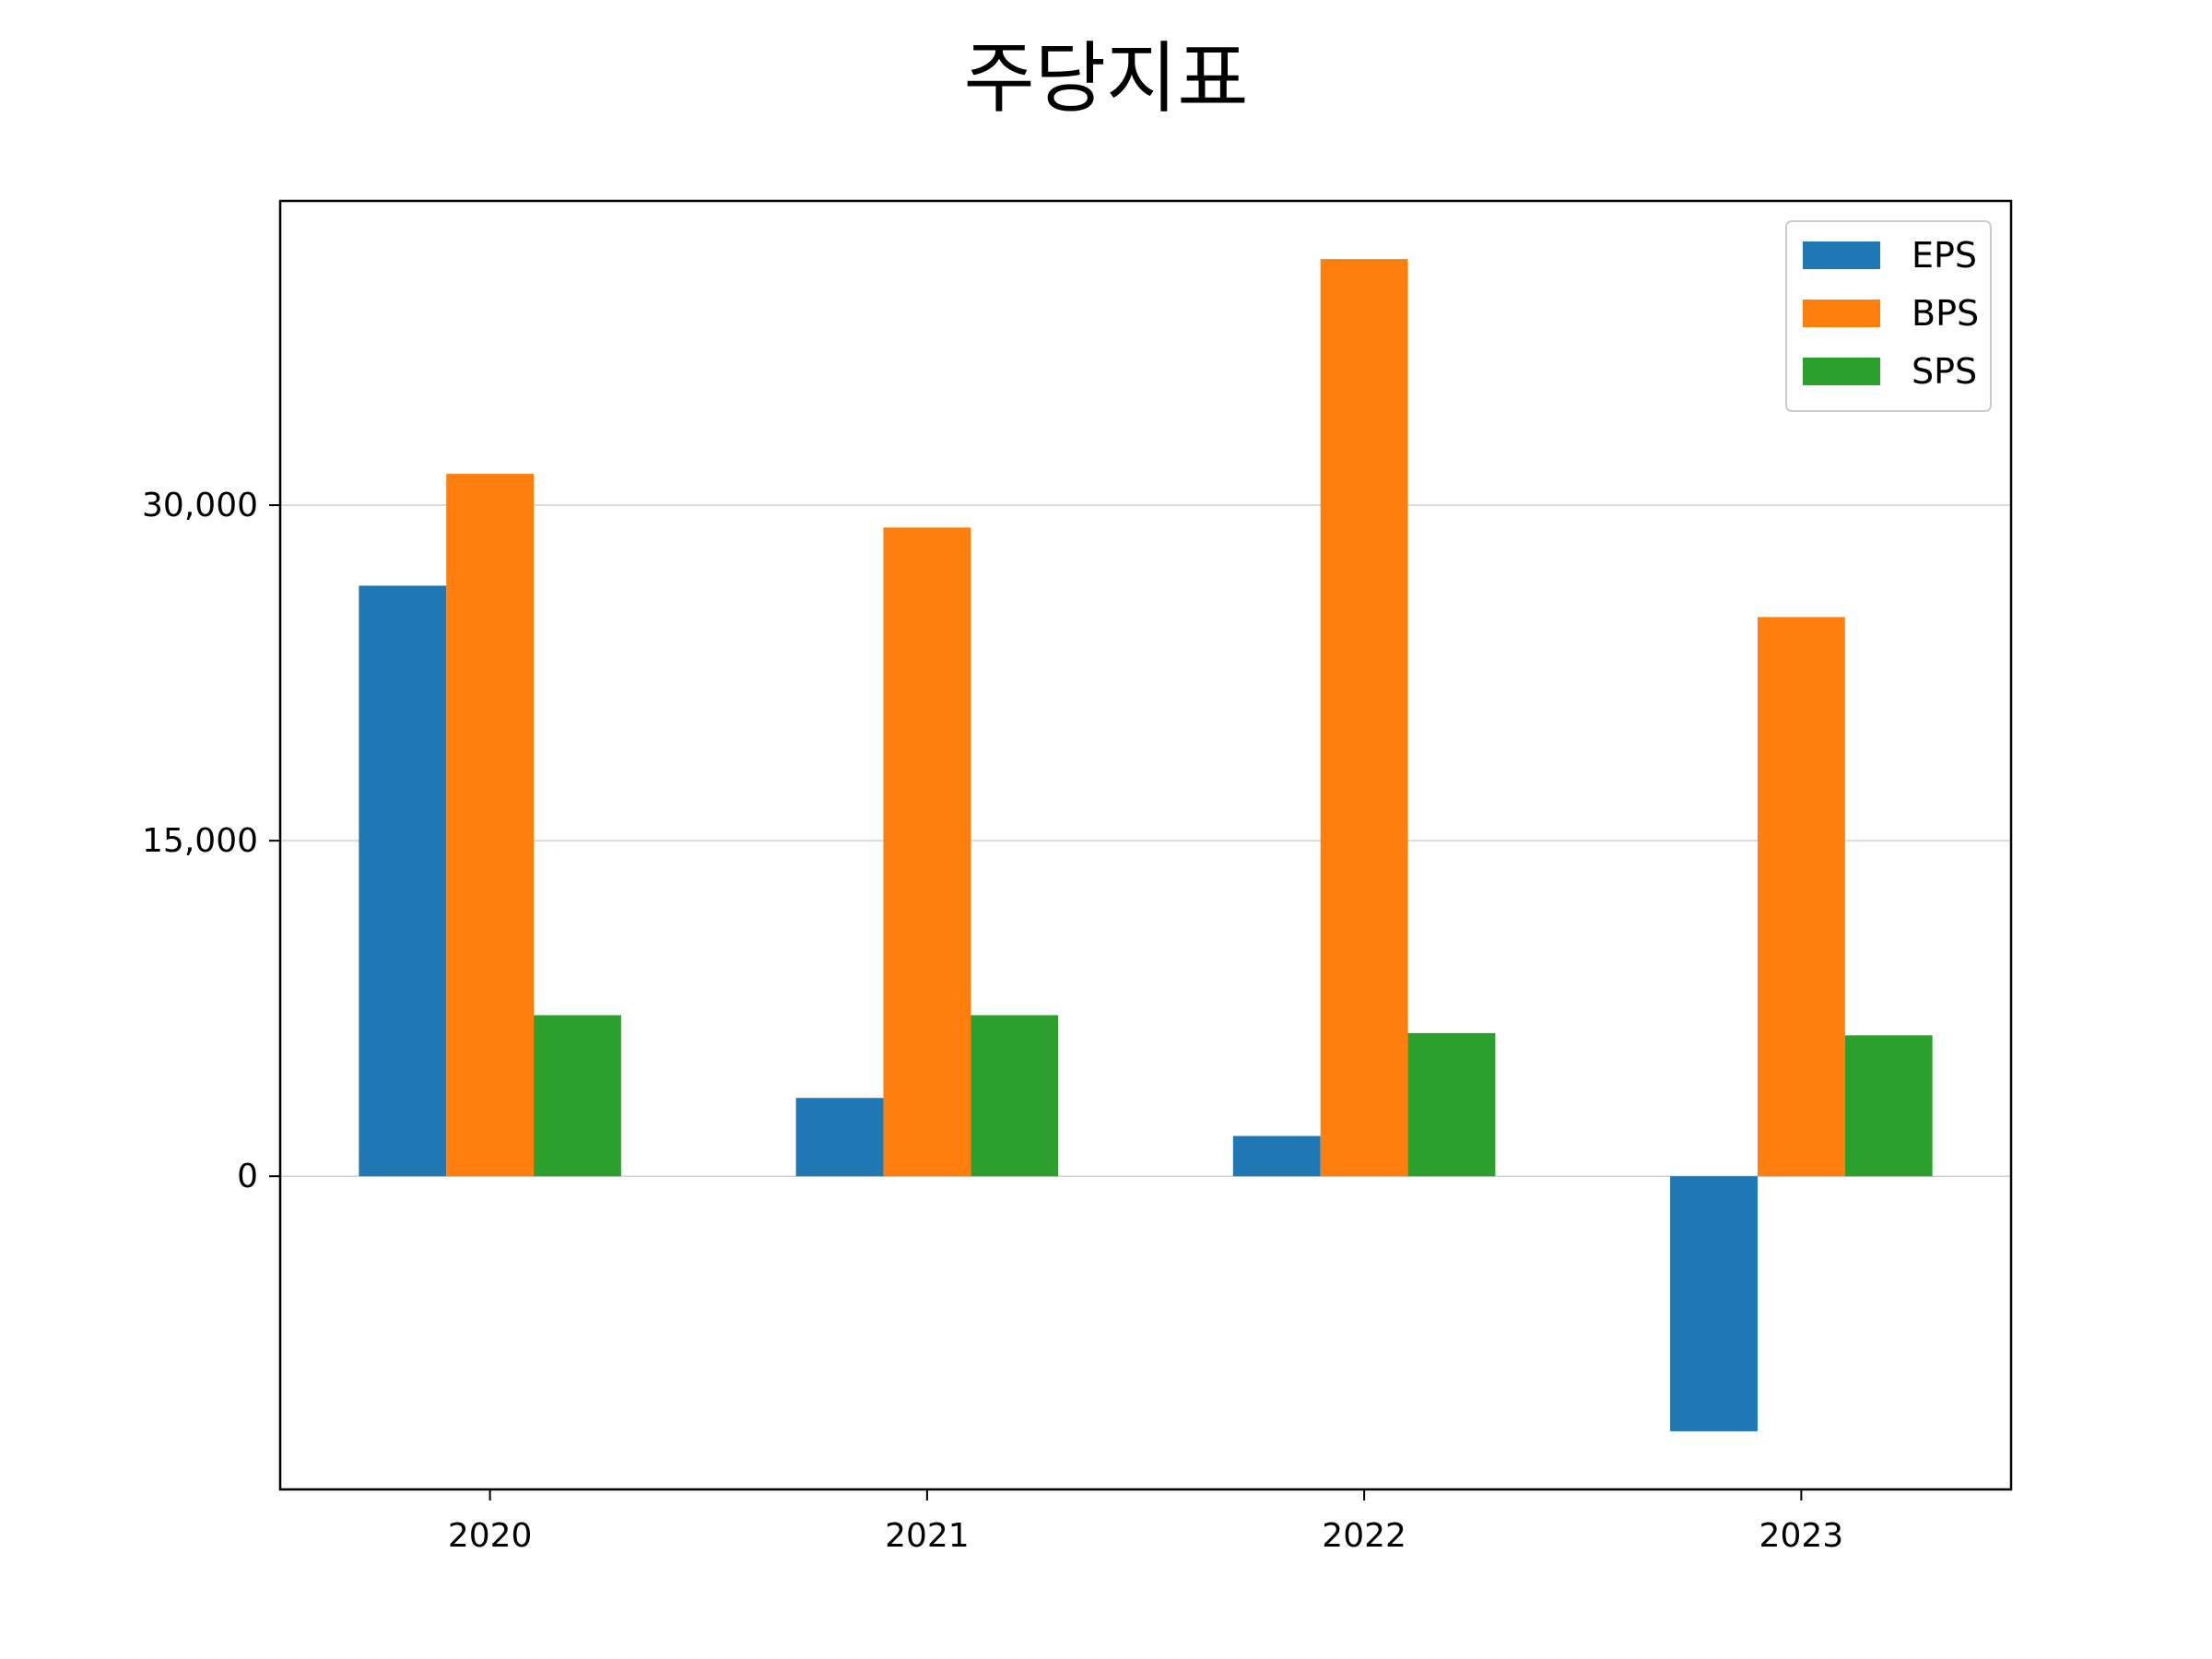 The height and width of the screenshot is (1659, 2212). Describe the element at coordinates (1451, 1104) in the screenshot. I see `bar-sps-2022` at that location.